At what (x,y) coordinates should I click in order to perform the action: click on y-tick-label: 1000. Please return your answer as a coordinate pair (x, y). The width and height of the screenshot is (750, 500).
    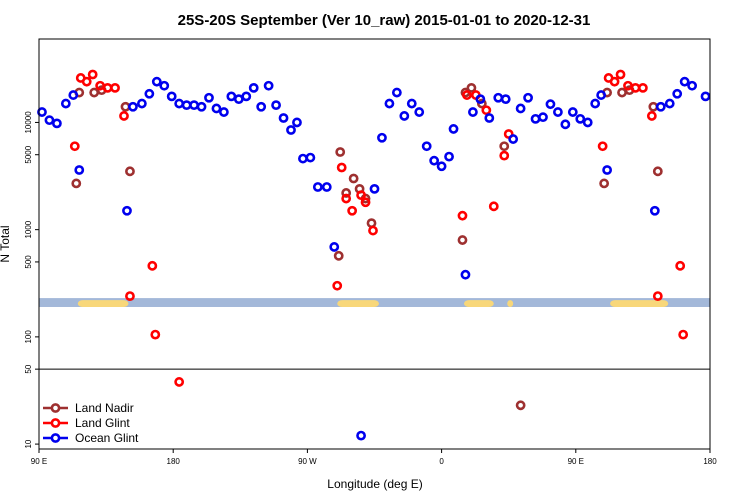
    Looking at the image, I should click on (28, 229).